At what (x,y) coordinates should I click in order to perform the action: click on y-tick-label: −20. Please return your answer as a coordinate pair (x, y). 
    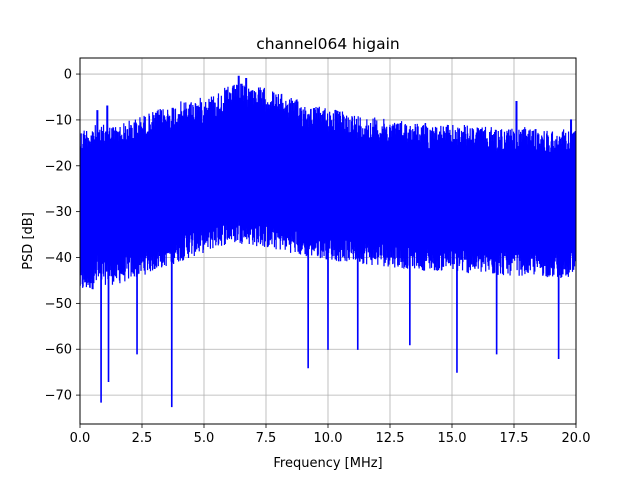
    Looking at the image, I should click on (58, 166).